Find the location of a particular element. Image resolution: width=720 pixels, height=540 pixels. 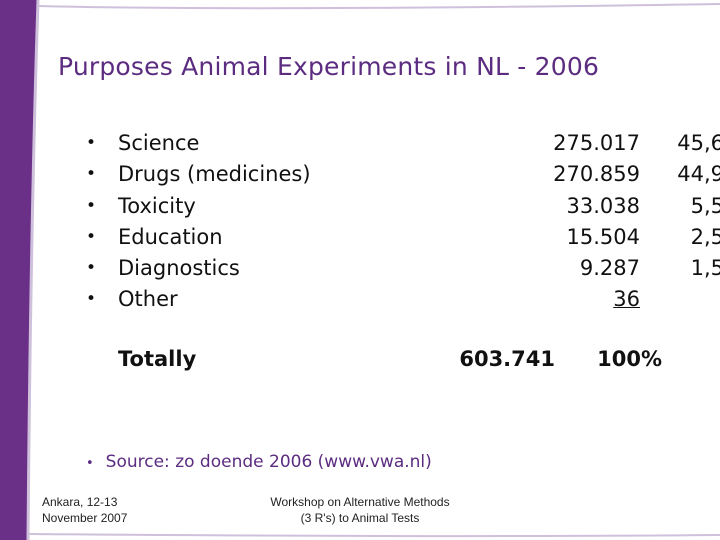

source-note: • Source: zo doende 2006 (www.vwa.nl) is located at coordinates (259, 462).